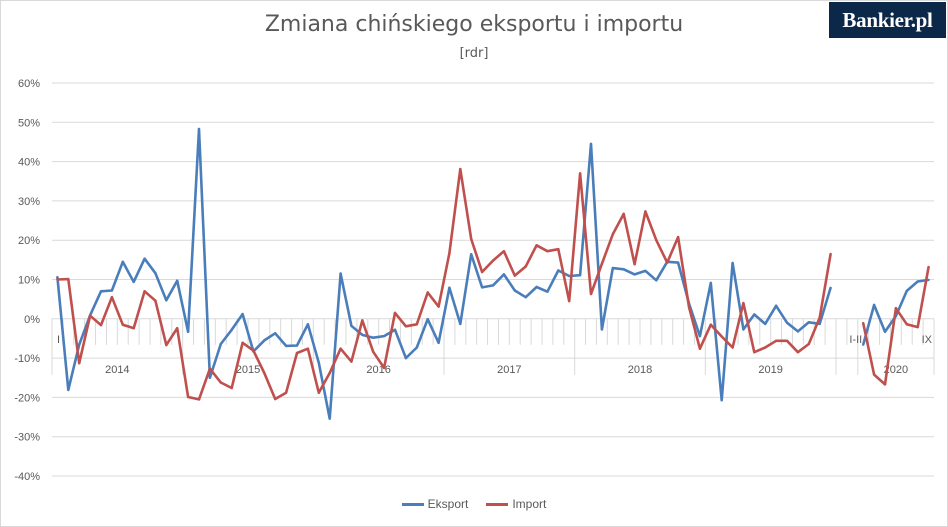  Describe the element at coordinates (27, 359) in the screenshot. I see `y-tick-label: -10%` at that location.